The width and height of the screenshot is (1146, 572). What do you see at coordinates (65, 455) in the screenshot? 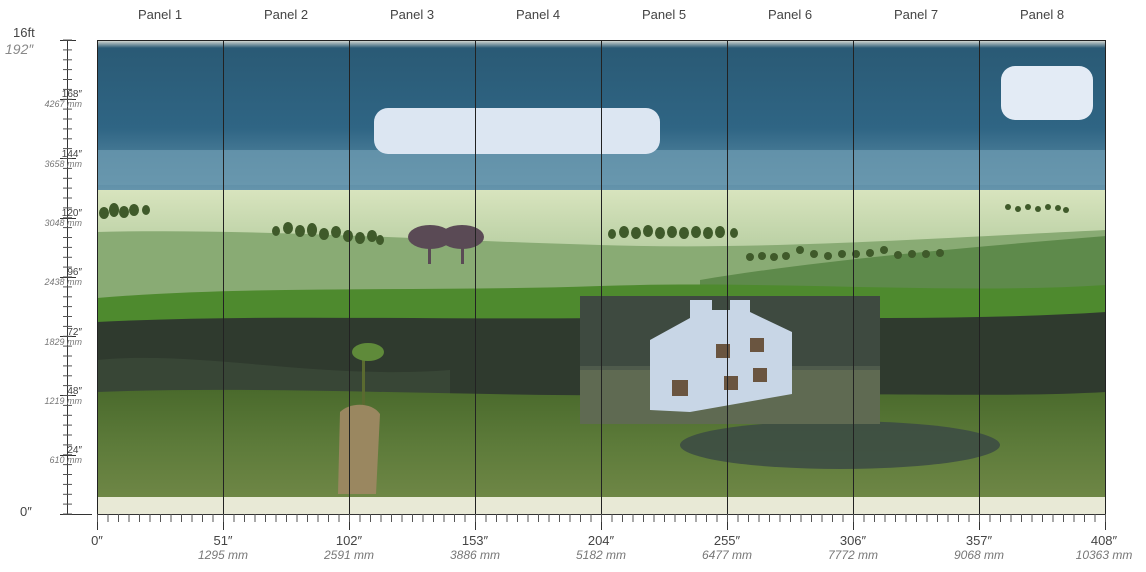
I see `v-mark: 24″ 610 mm` at bounding box center [65, 455].